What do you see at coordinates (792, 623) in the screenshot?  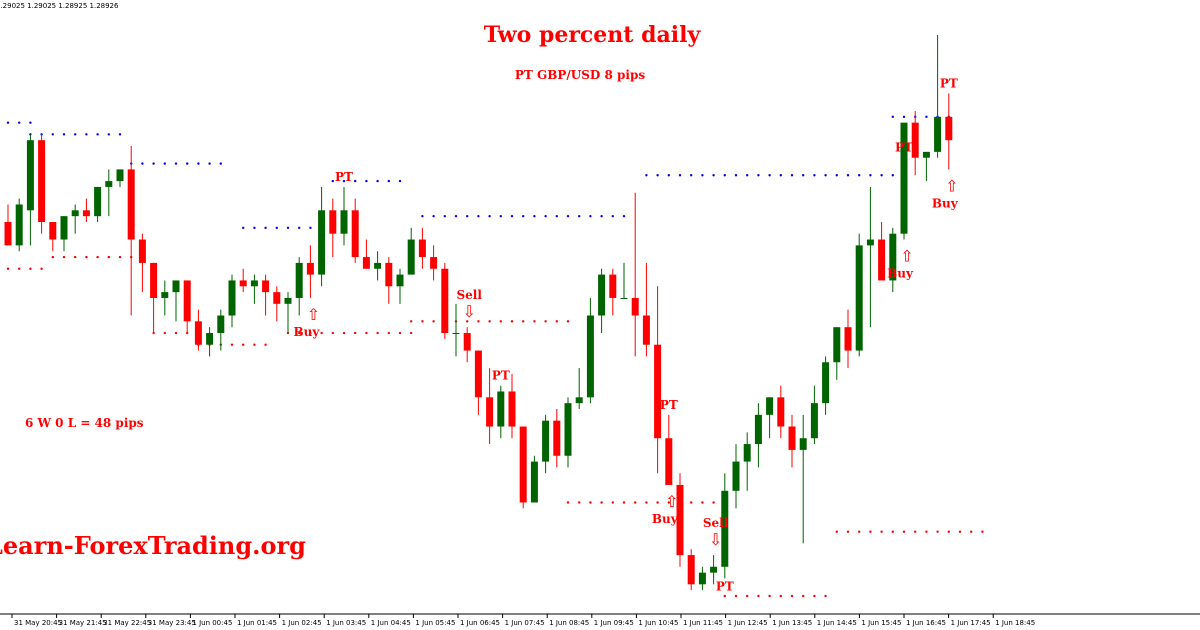 I see `x-tick-label: 1 Jun 13:45` at bounding box center [792, 623].